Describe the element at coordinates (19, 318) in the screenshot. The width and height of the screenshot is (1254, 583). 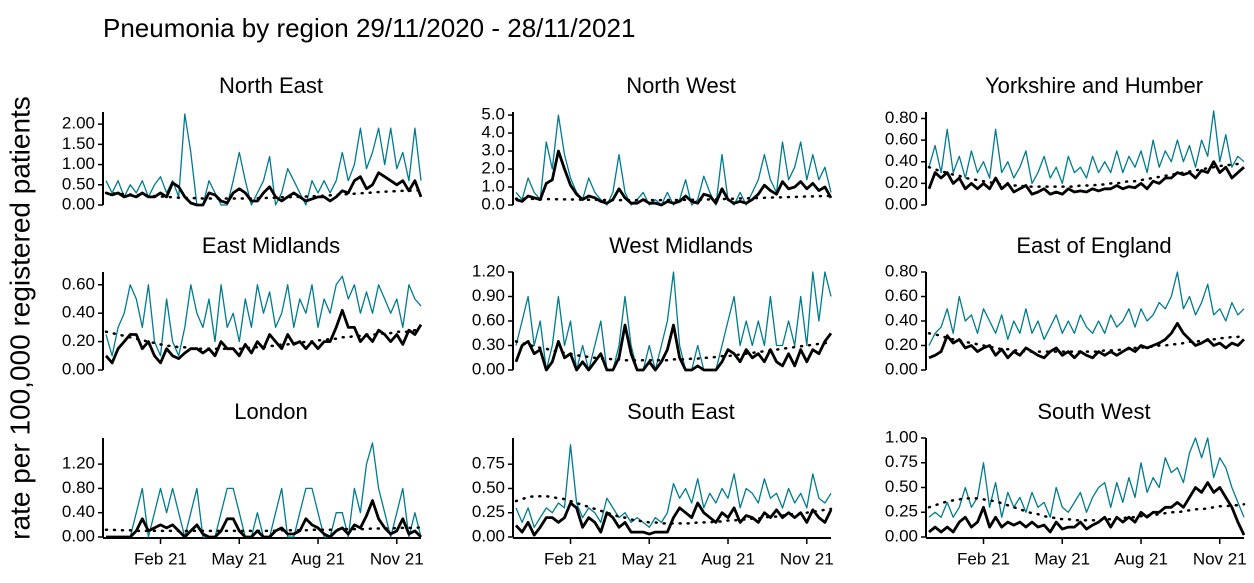
I see `y-axis-label: rate per 100,000 registered patients` at that location.